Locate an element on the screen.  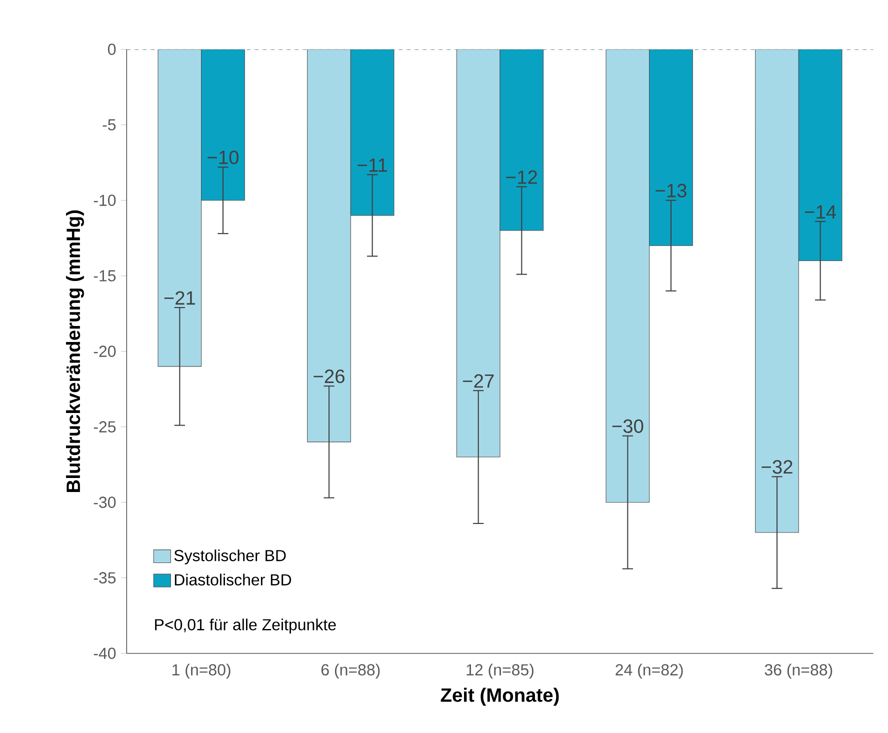
y-axis-title: Blutdruckveränderung (mmHg) is located at coordinates (75, 351).